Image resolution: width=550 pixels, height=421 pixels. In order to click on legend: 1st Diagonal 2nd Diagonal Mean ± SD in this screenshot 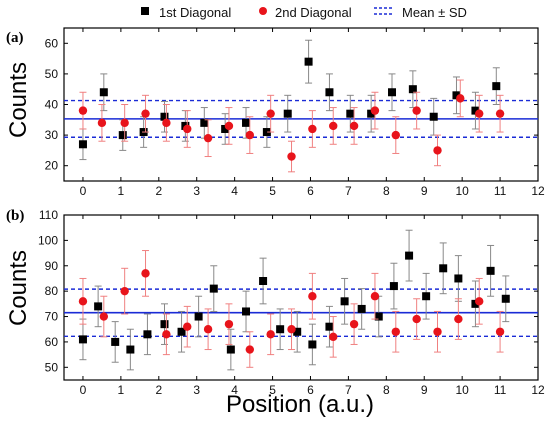, I will do `click(304, 12)`.